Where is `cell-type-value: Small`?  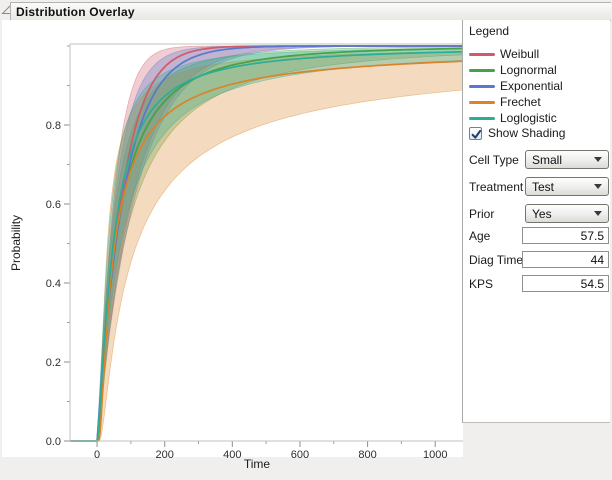
cell-type-value: Small is located at coordinates (547, 159).